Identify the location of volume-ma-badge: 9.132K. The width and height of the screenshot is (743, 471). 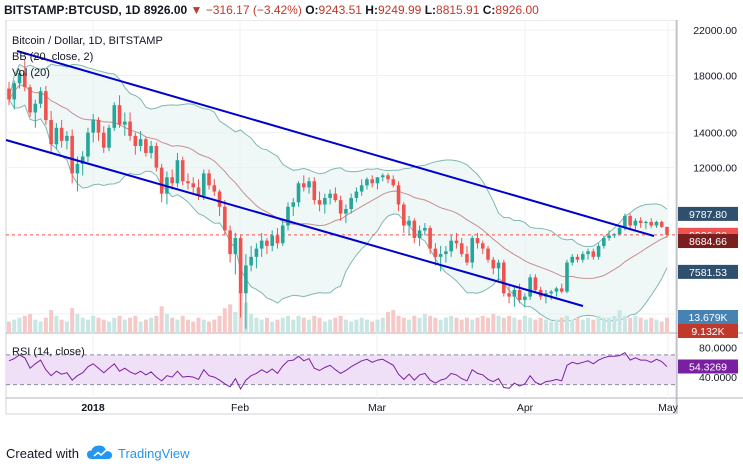
(707, 332).